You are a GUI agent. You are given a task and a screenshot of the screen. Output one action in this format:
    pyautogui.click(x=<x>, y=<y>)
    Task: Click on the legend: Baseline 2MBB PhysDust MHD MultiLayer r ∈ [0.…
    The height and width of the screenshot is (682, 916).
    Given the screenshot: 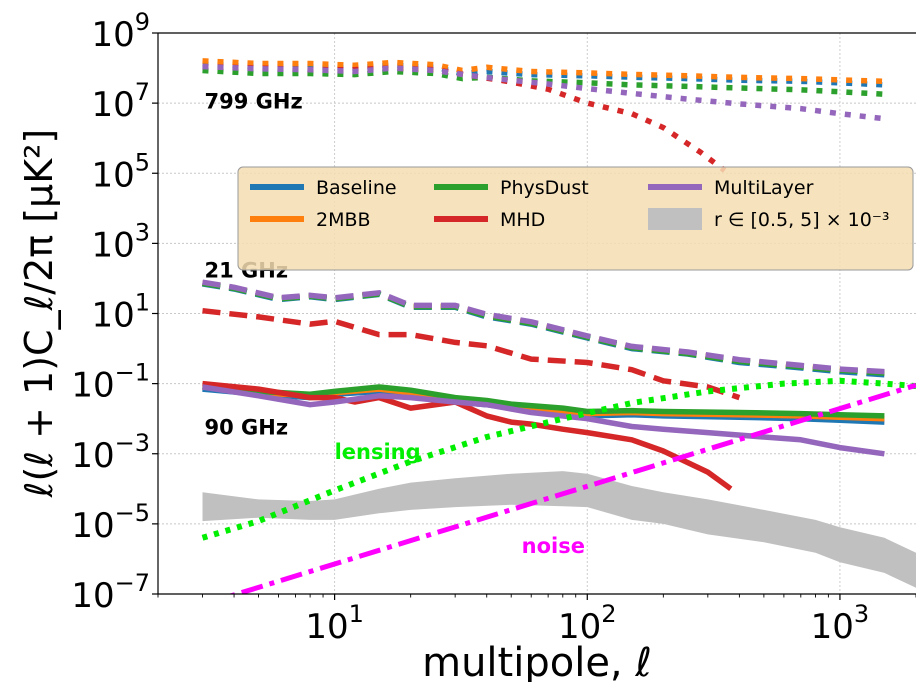 What is the action you would take?
    pyautogui.click(x=575, y=218)
    